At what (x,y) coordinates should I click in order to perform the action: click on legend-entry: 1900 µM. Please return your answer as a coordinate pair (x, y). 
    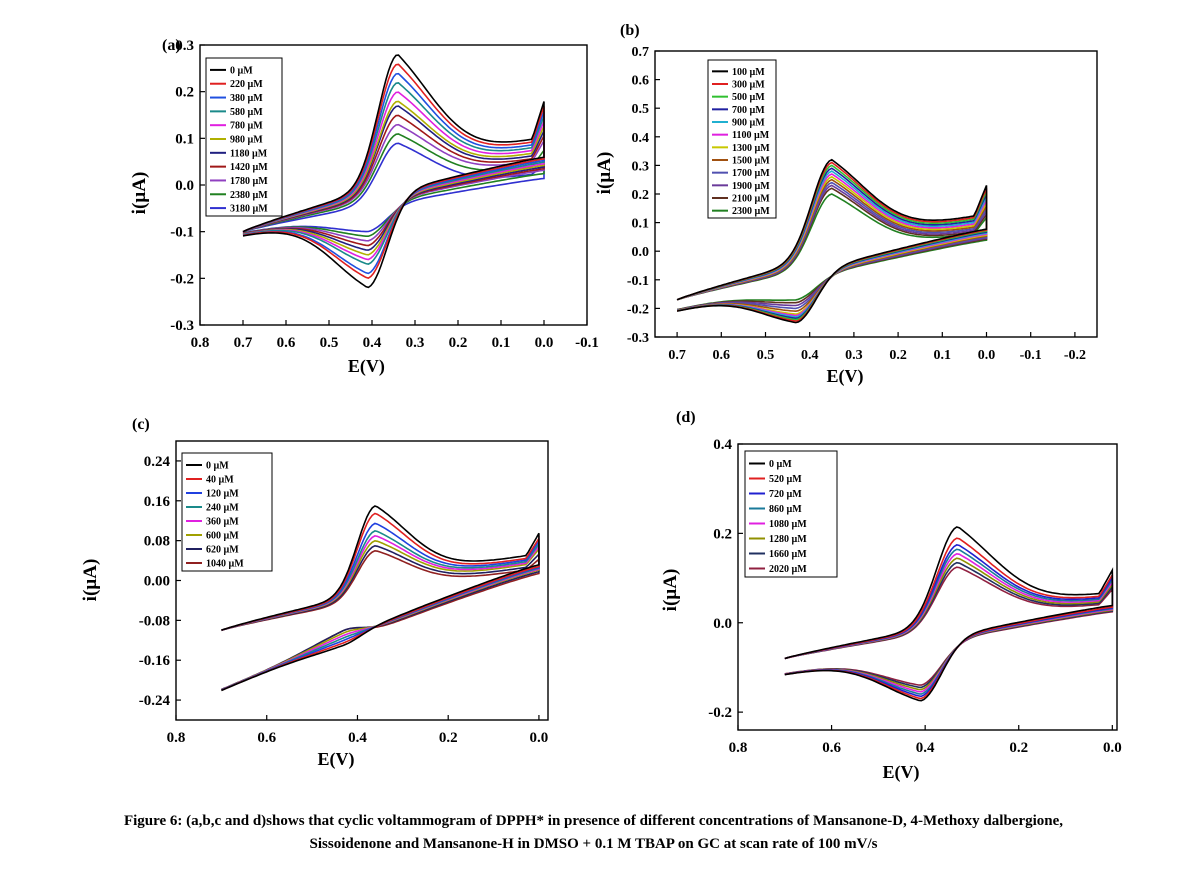
    Looking at the image, I should click on (751, 186).